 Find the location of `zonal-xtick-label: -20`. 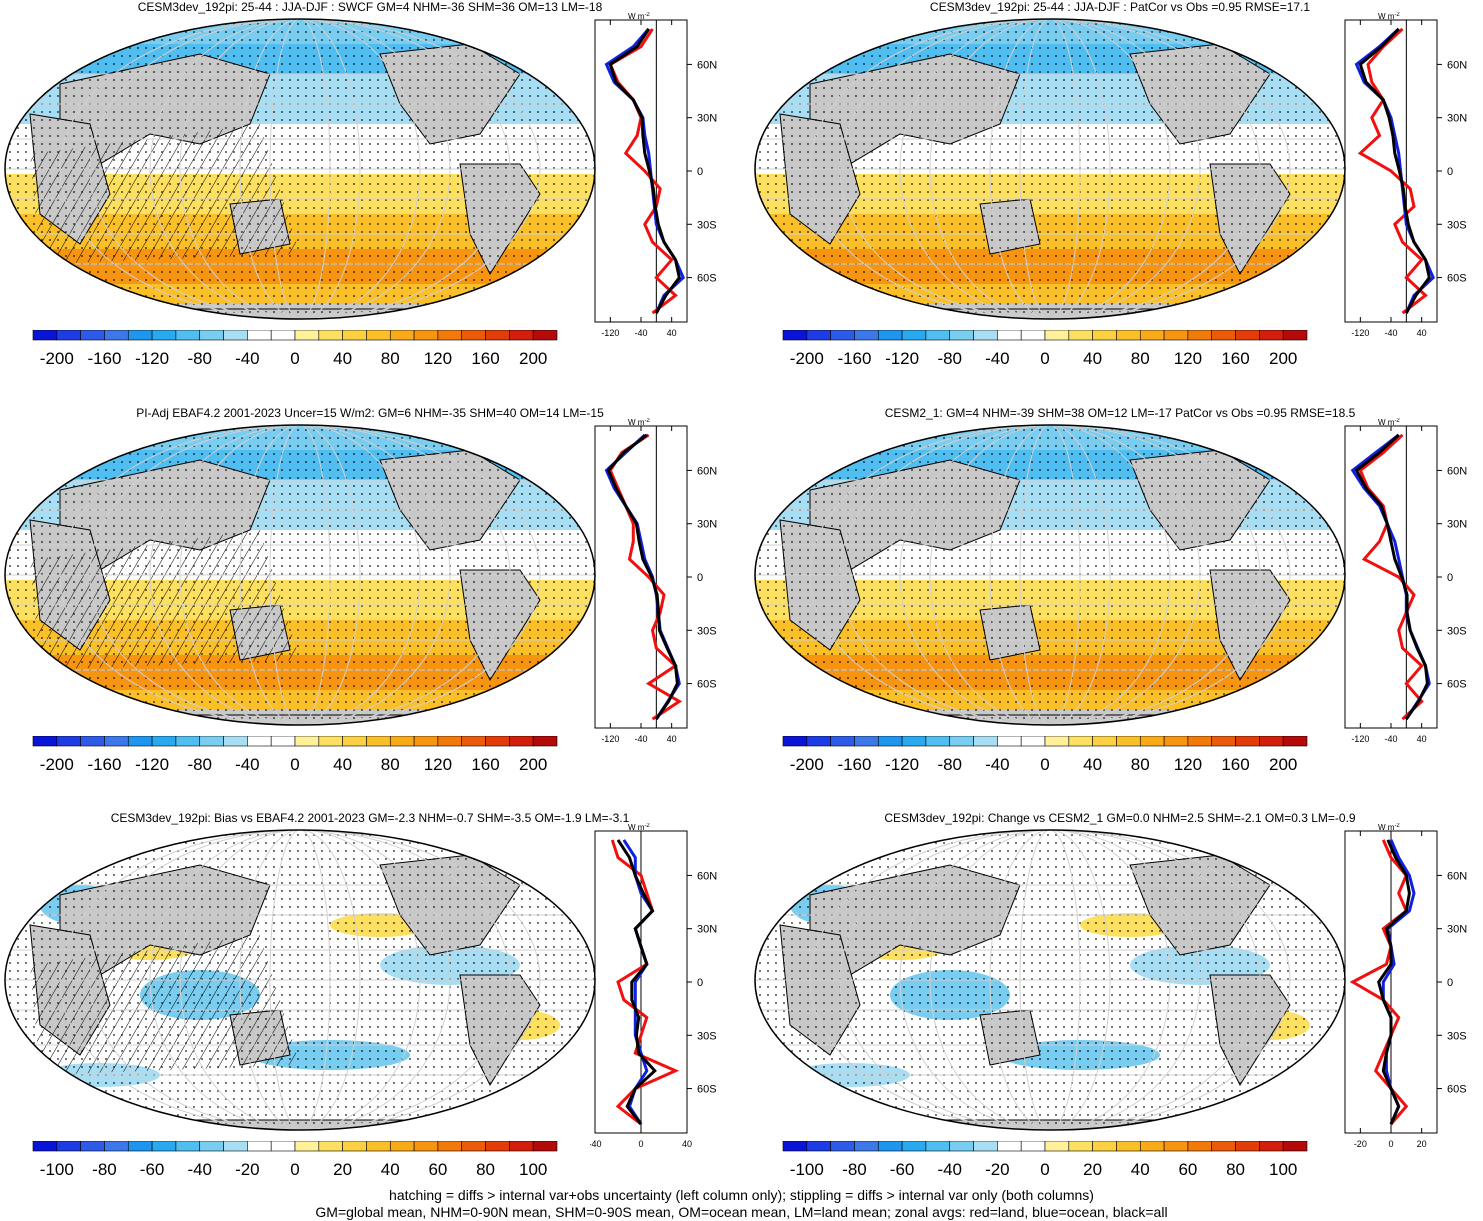

zonal-xtick-label: -20 is located at coordinates (1360, 1144).